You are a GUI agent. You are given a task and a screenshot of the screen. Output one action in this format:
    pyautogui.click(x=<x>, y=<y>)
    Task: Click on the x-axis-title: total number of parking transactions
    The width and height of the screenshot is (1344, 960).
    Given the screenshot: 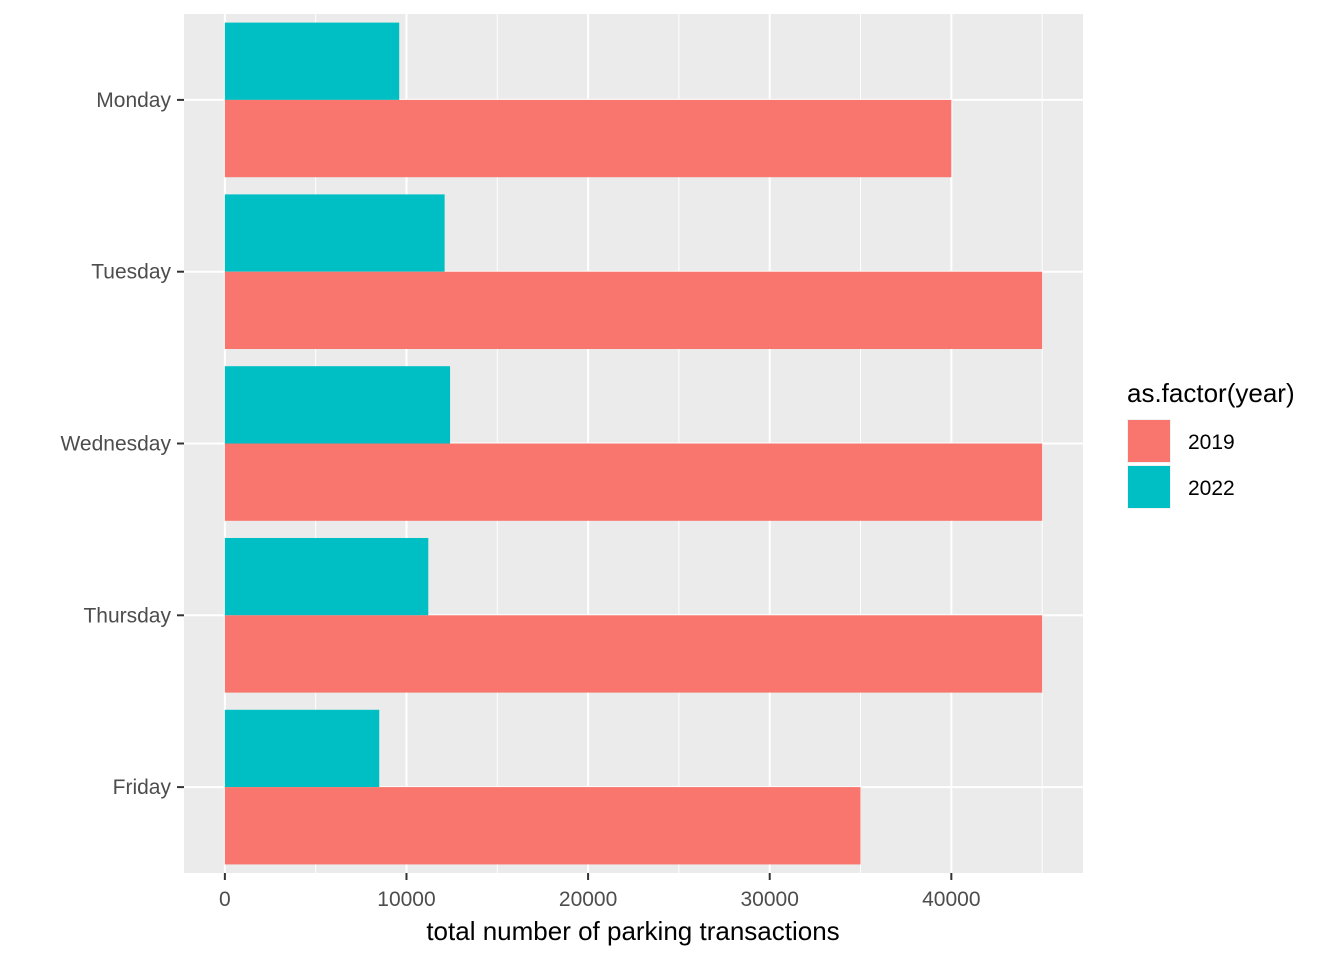 What is the action you would take?
    pyautogui.click(x=632, y=931)
    